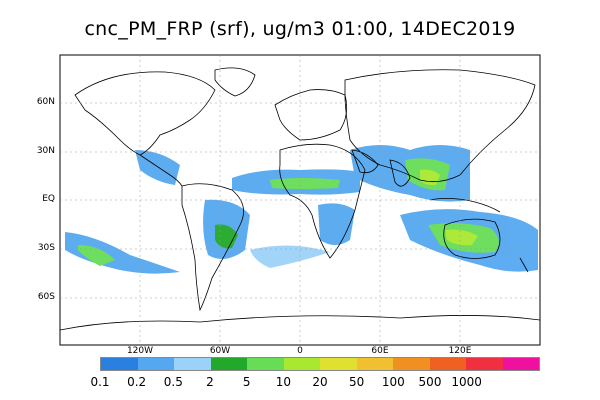 Image resolution: width=600 pixels, height=400 pixels. What do you see at coordinates (122, 253) in the screenshot?
I see `plume-south-pacific` at bounding box center [122, 253].